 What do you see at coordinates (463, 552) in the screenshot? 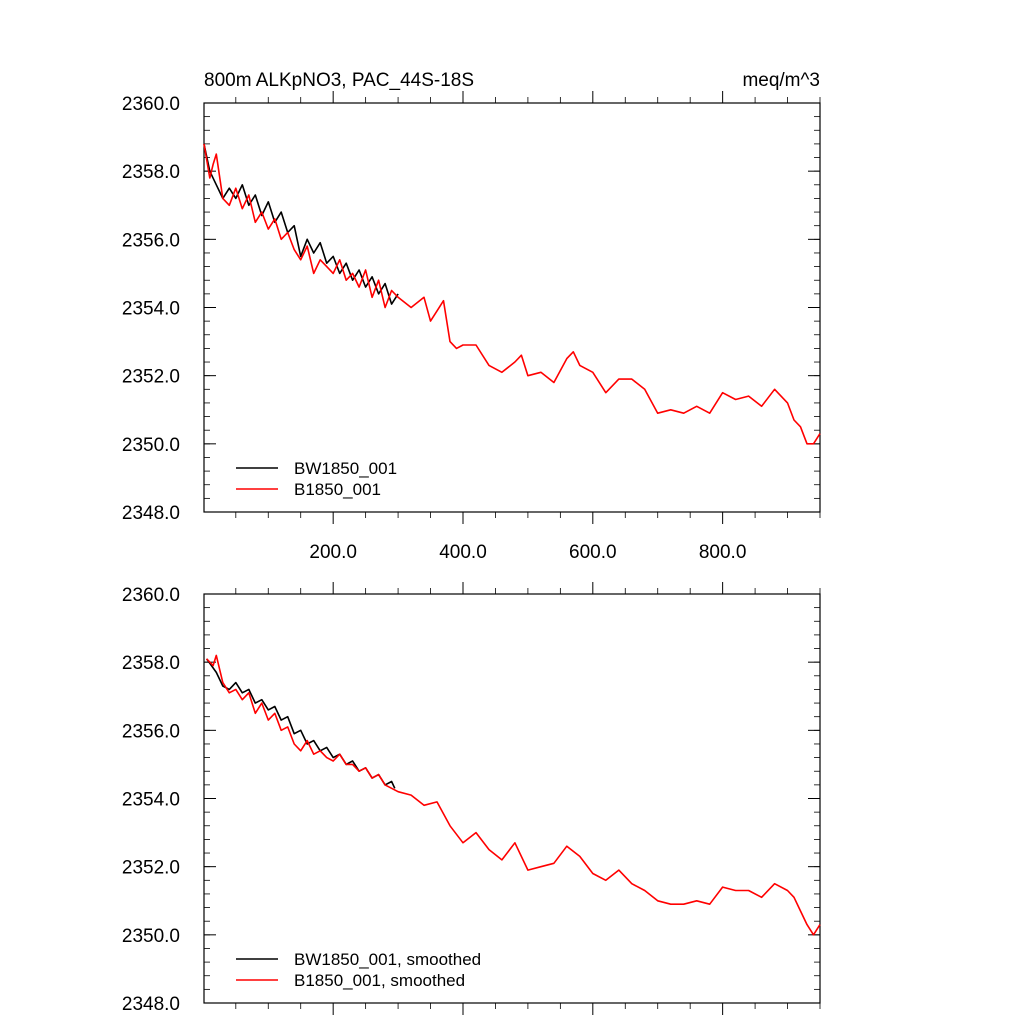
I see `x-tick-label: 400.0` at bounding box center [463, 552].